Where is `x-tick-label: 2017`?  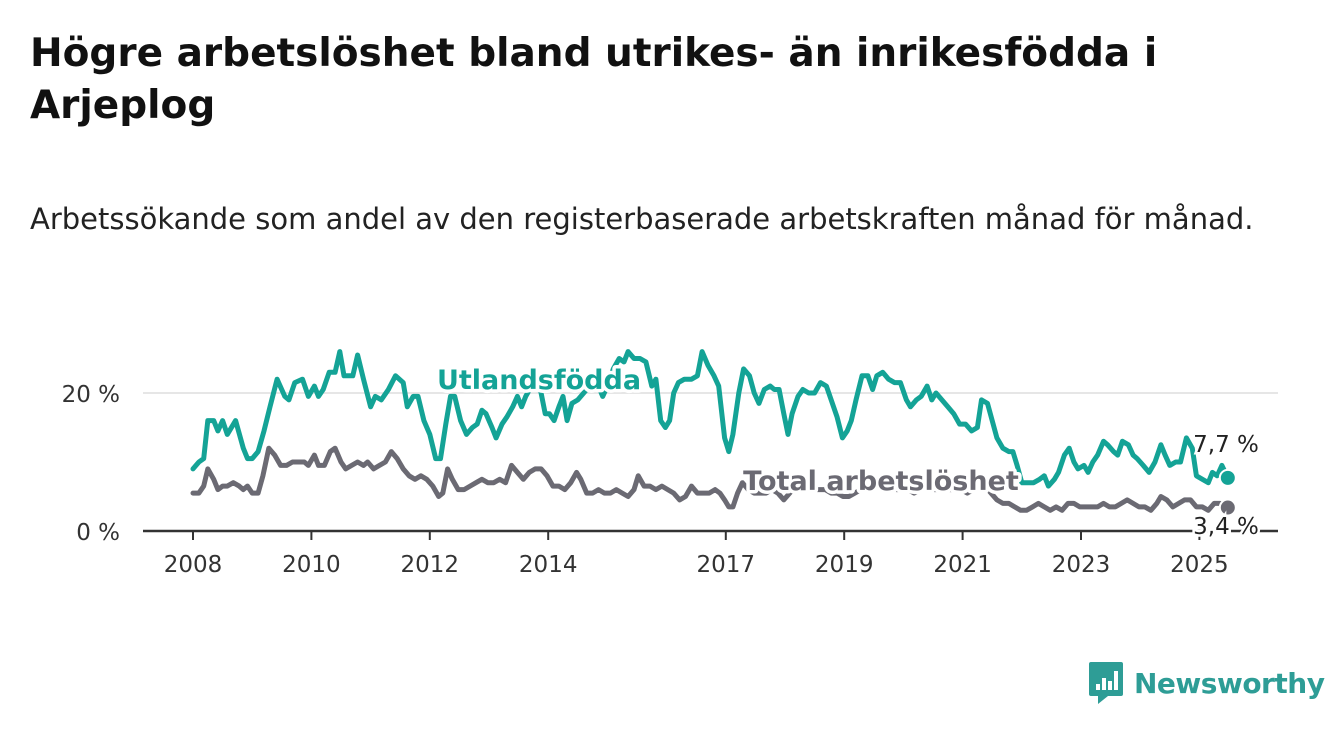 x-tick-label: 2017 is located at coordinates (726, 565).